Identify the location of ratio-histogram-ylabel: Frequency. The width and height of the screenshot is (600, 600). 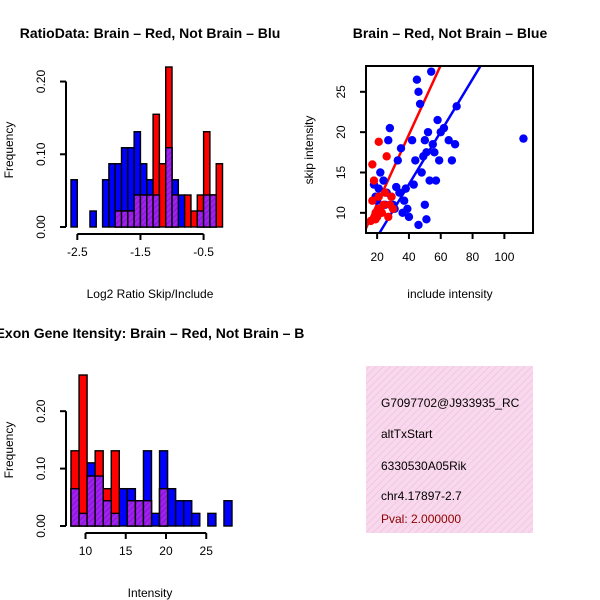
(9, 150).